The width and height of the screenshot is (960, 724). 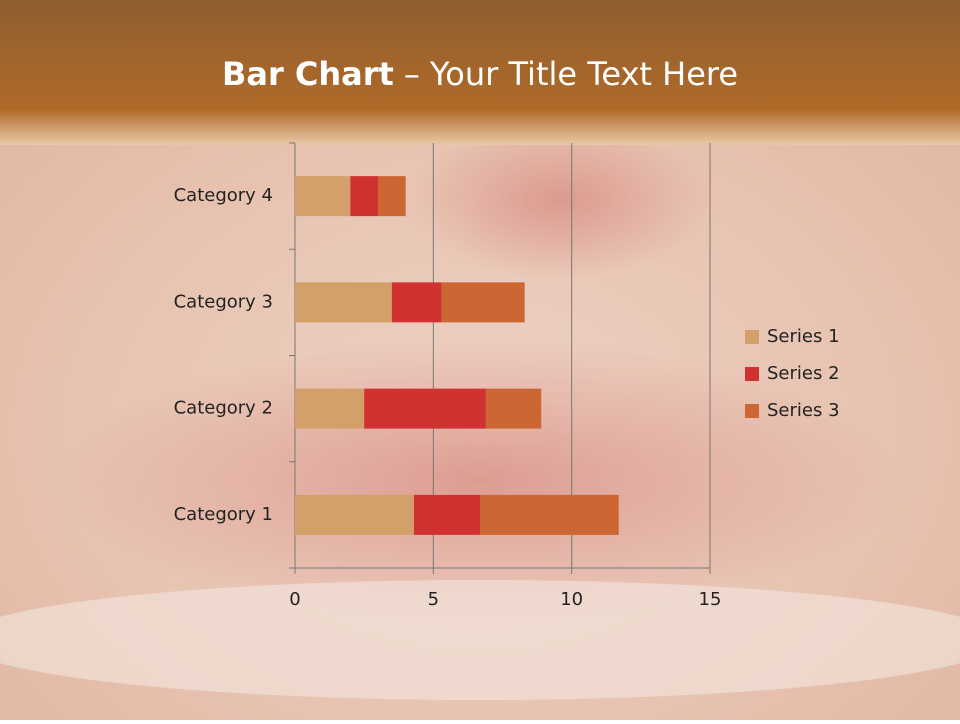 What do you see at coordinates (308, 74) in the screenshot?
I see `title-bold: Bar Chart` at bounding box center [308, 74].